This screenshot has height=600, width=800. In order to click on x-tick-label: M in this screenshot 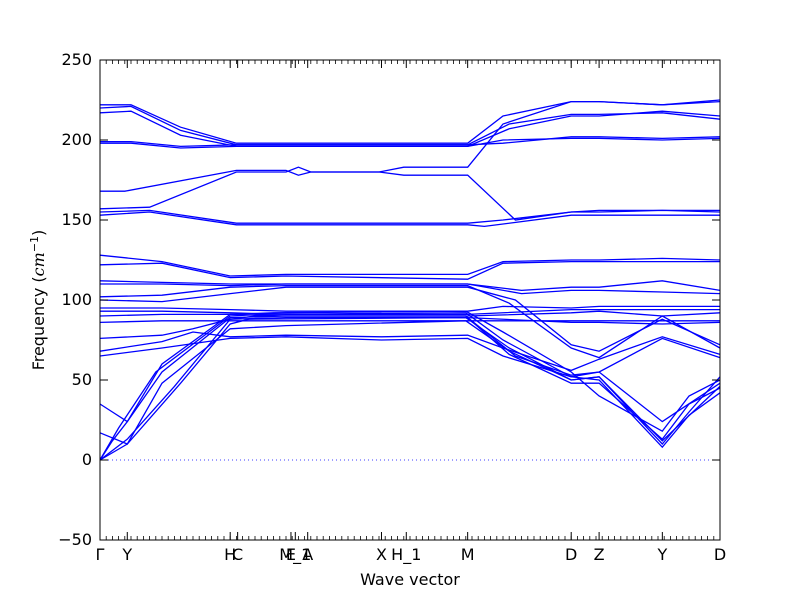, I will do `click(468, 554)`.